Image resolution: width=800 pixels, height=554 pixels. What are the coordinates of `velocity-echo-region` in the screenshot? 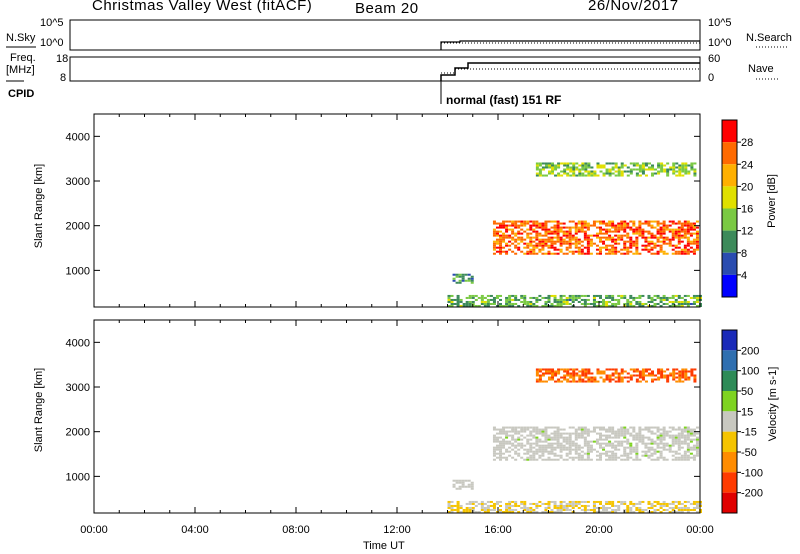 It's located at (595, 443).